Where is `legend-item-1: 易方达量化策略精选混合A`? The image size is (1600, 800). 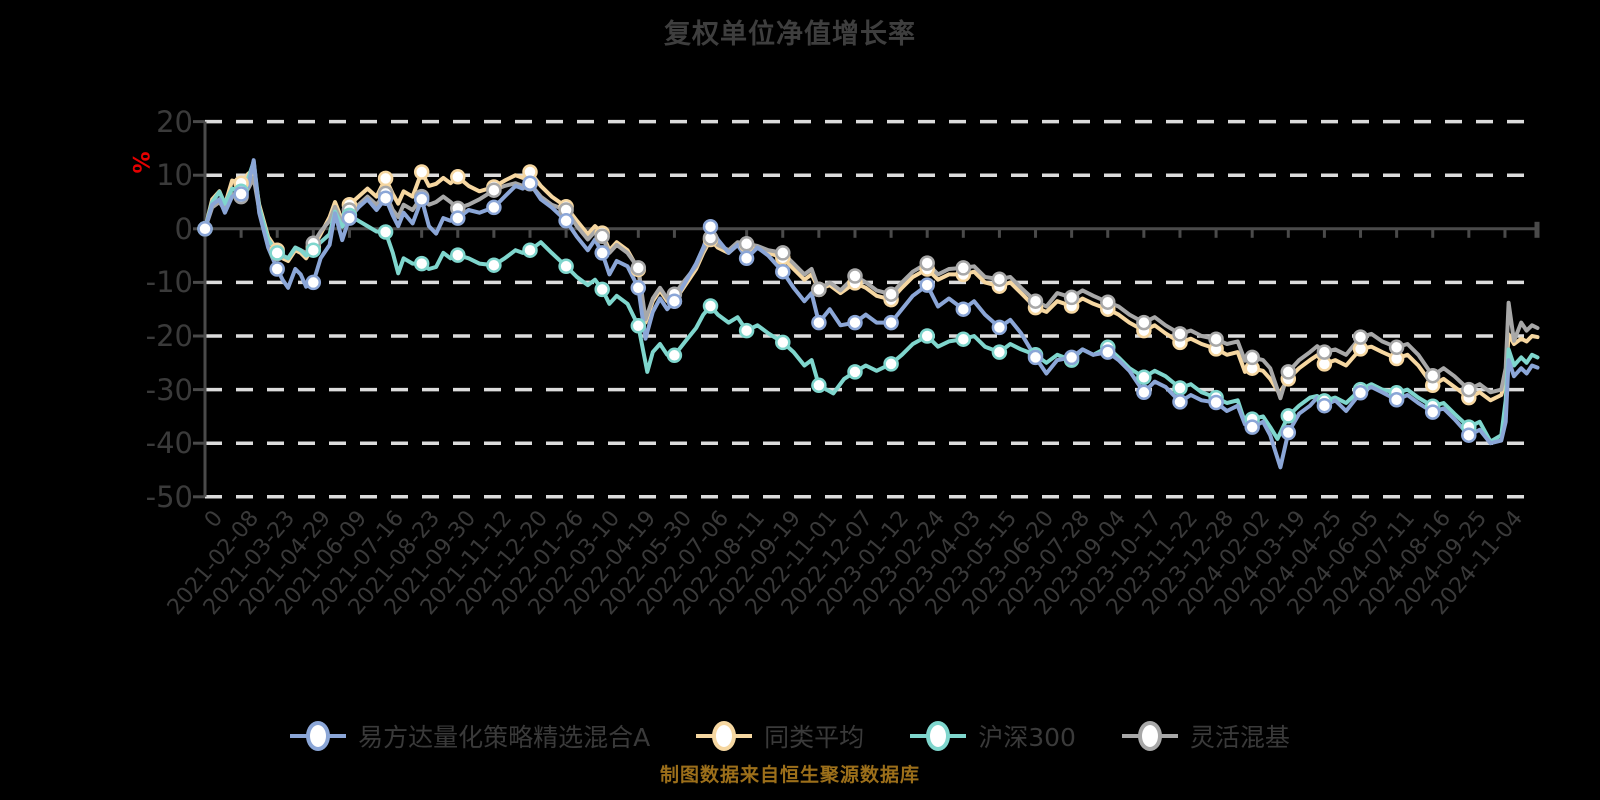 legend-item-1: 易方达量化策略精选混合A is located at coordinates (470, 736).